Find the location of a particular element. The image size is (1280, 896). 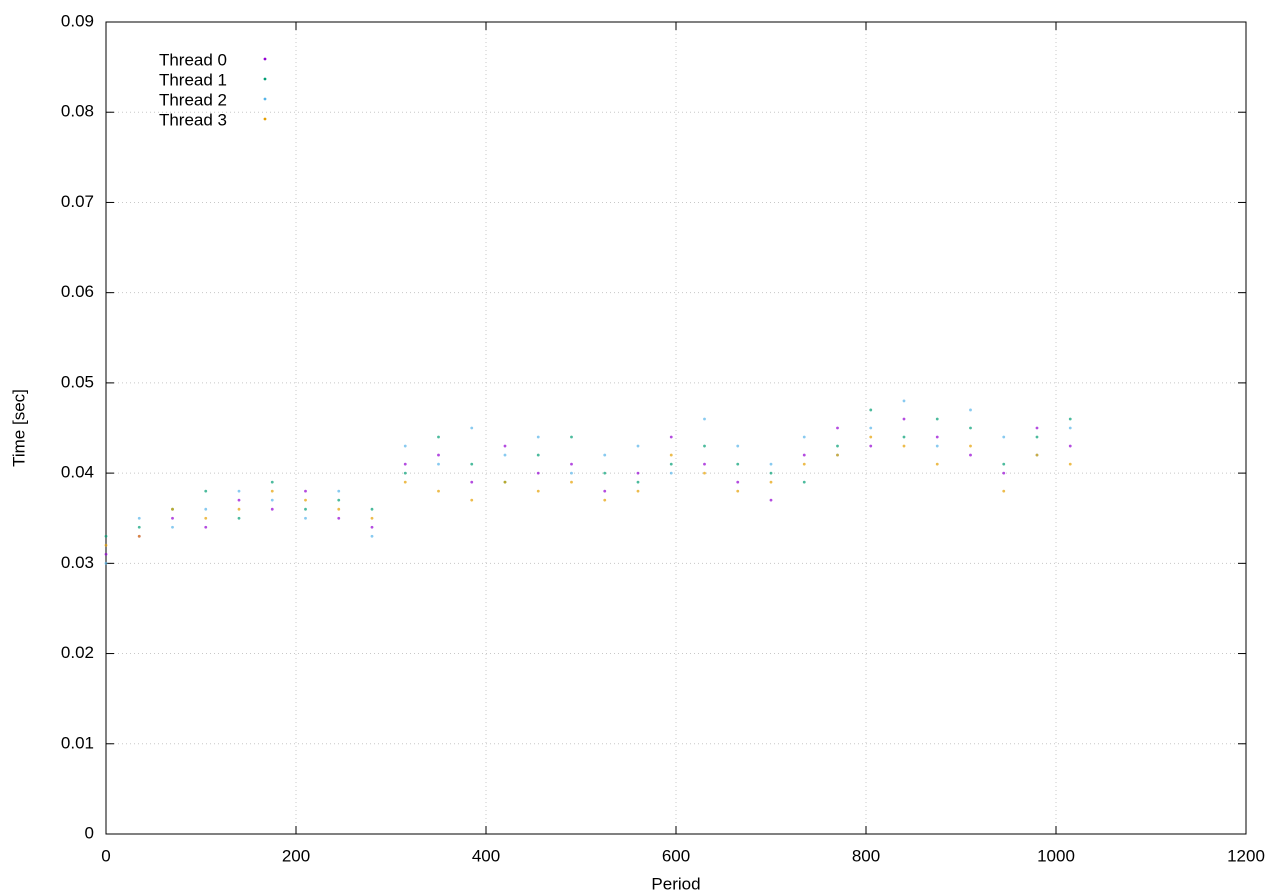

y-tick-label: 0.02 is located at coordinates (77, 652).